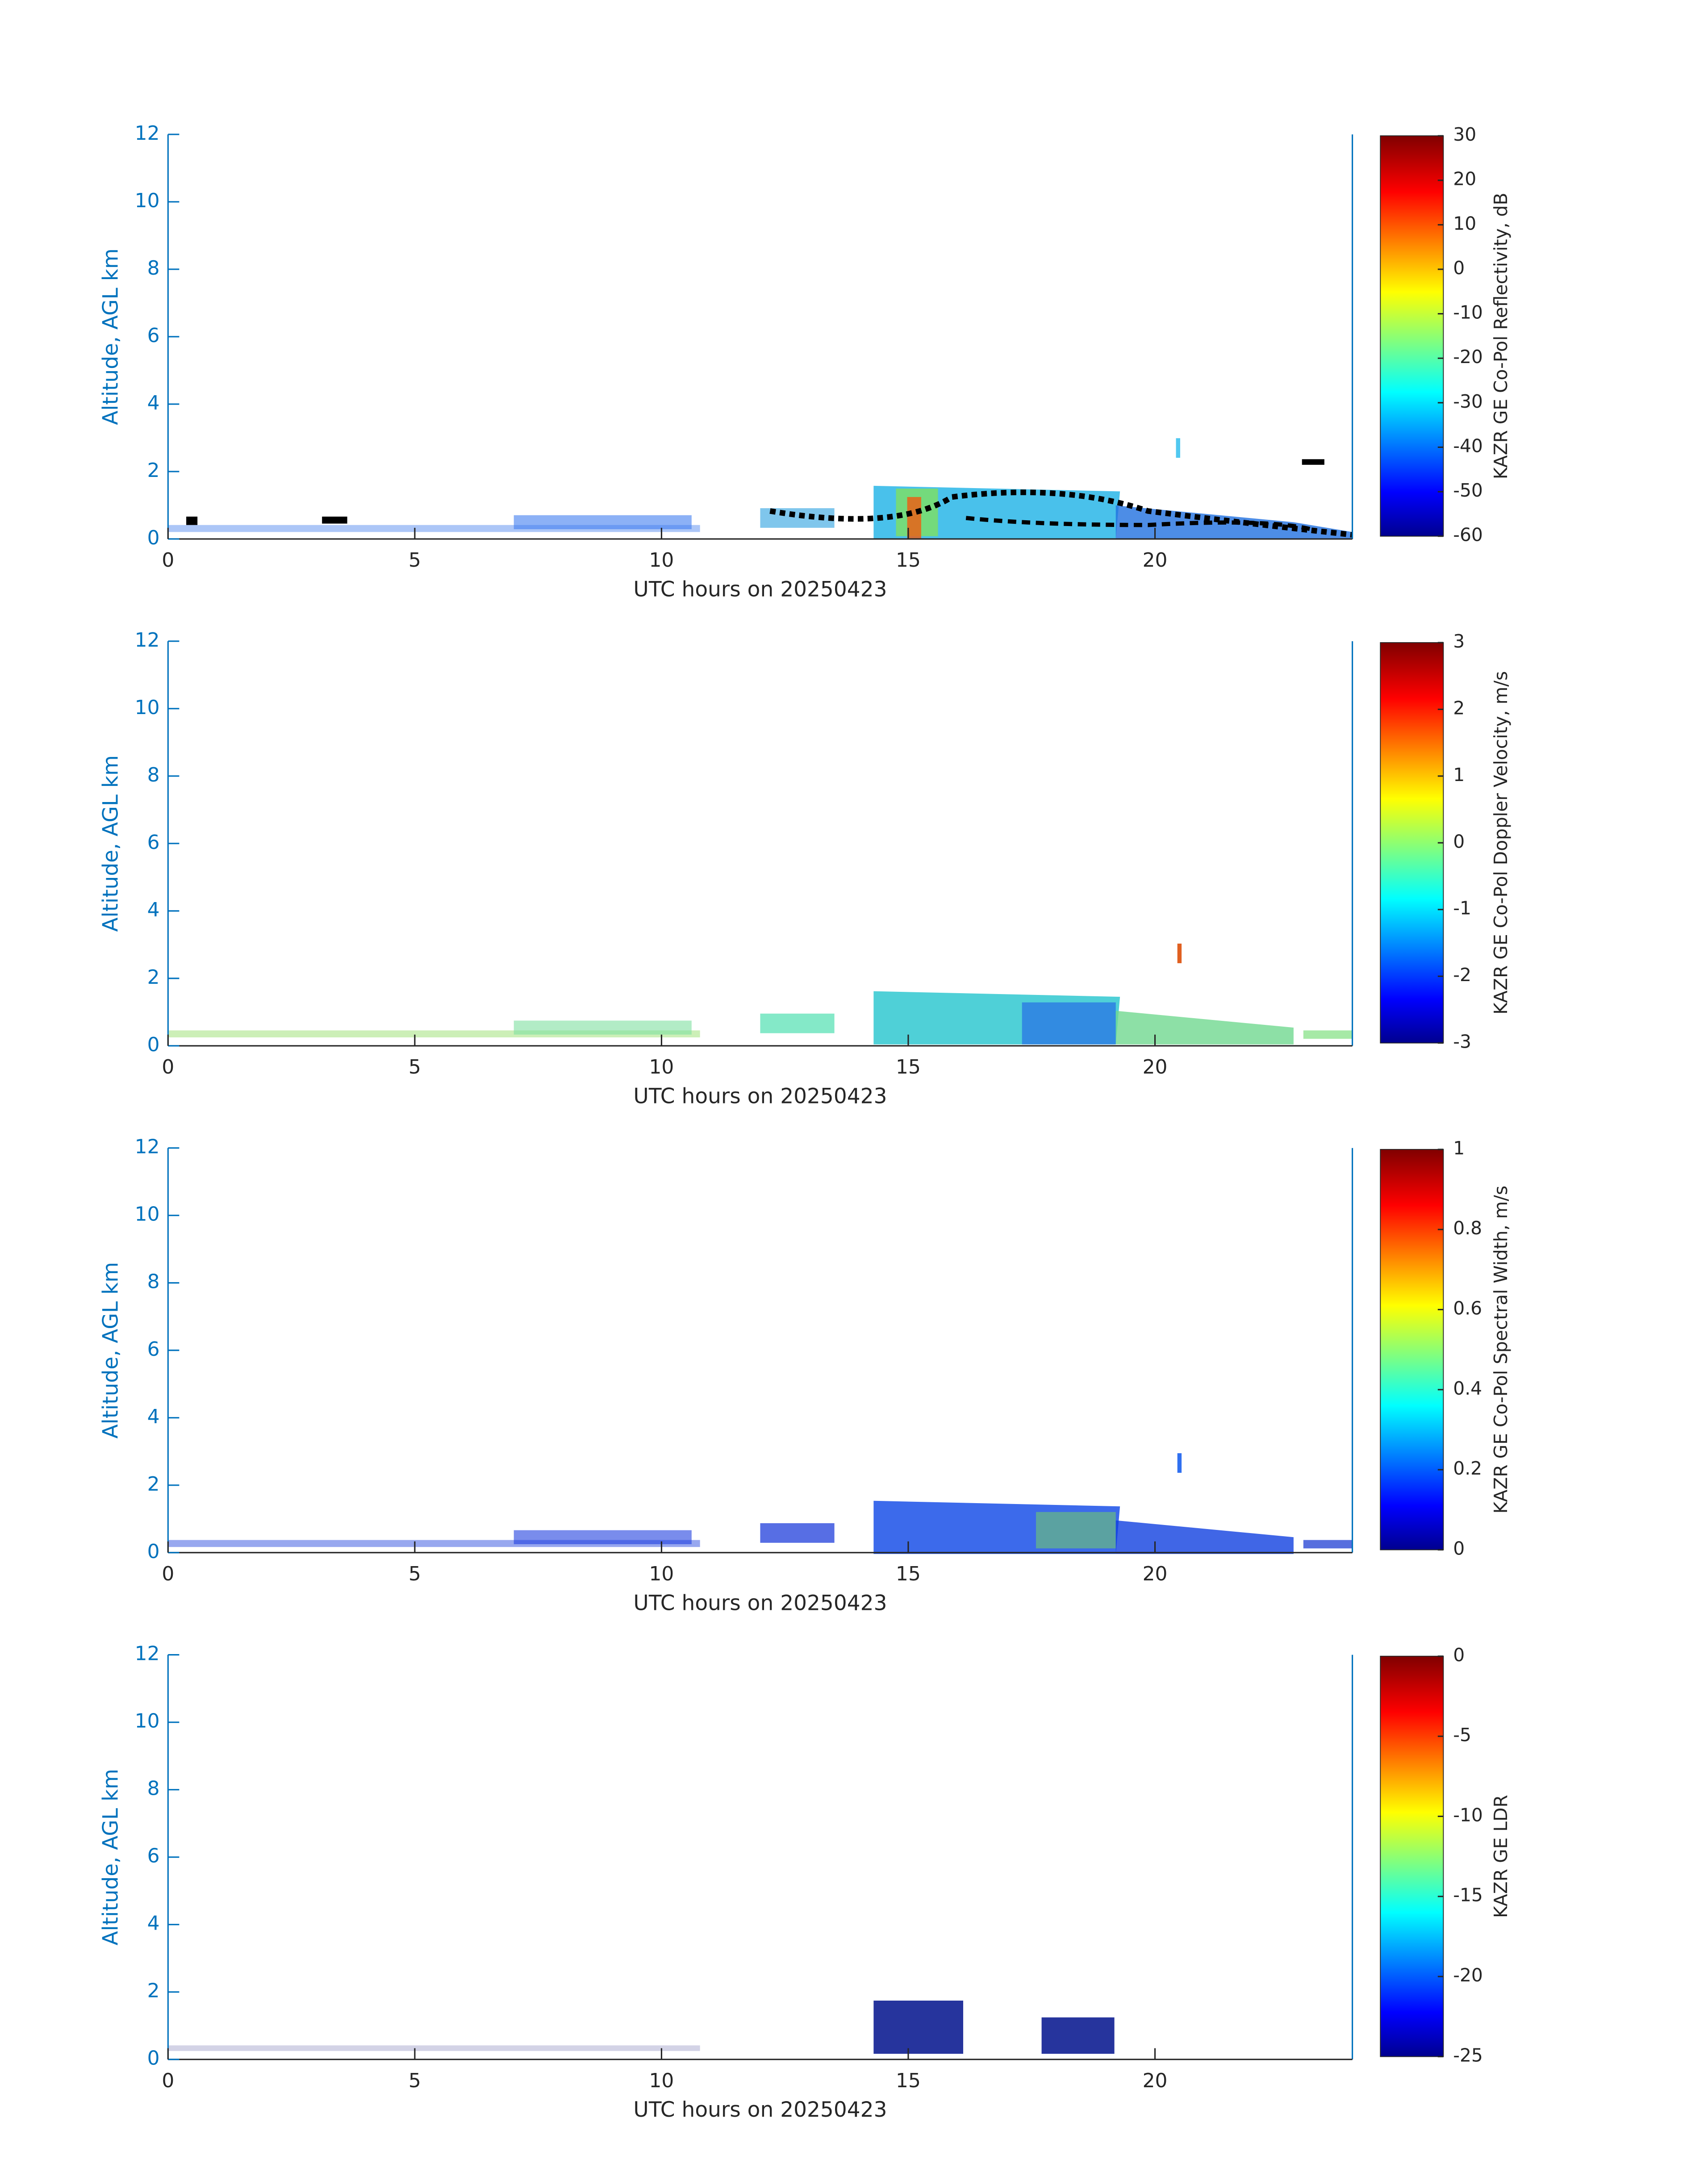 This screenshot has height=2177, width=1708. What do you see at coordinates (1468, 445) in the screenshot?
I see `colorbar-tick-label: -40` at bounding box center [1468, 445].